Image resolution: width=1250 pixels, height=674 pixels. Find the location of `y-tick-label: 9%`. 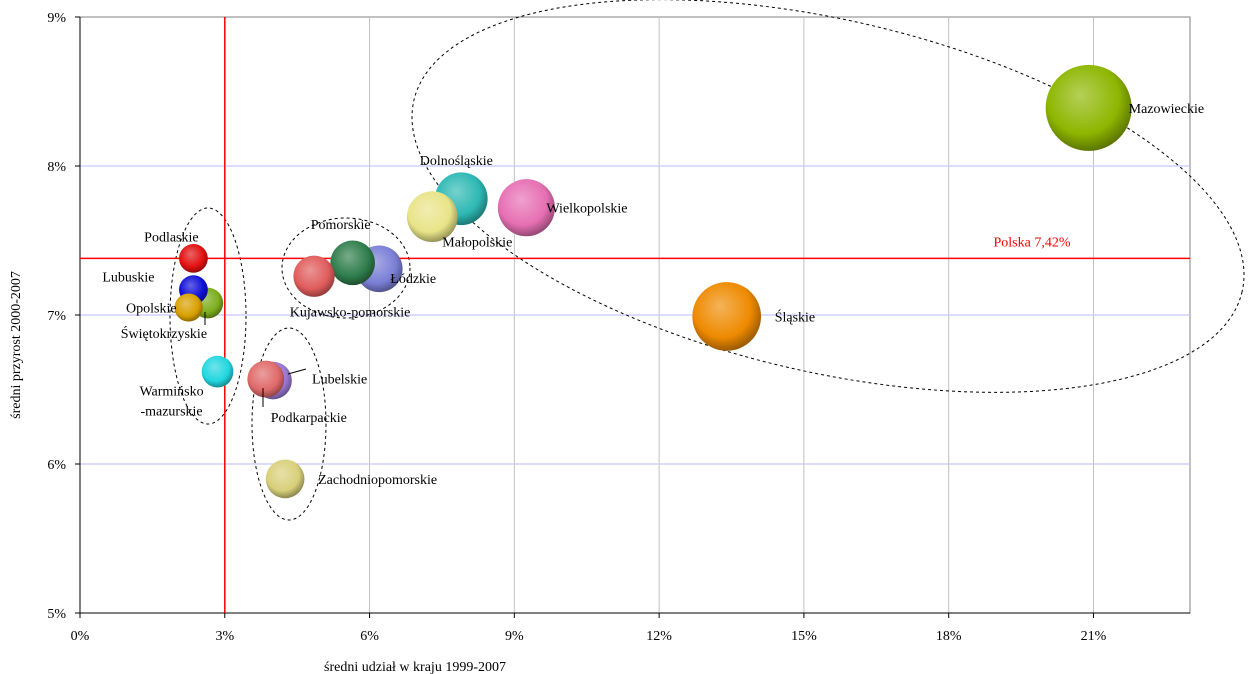

y-tick-label: 9% is located at coordinates (56, 18).